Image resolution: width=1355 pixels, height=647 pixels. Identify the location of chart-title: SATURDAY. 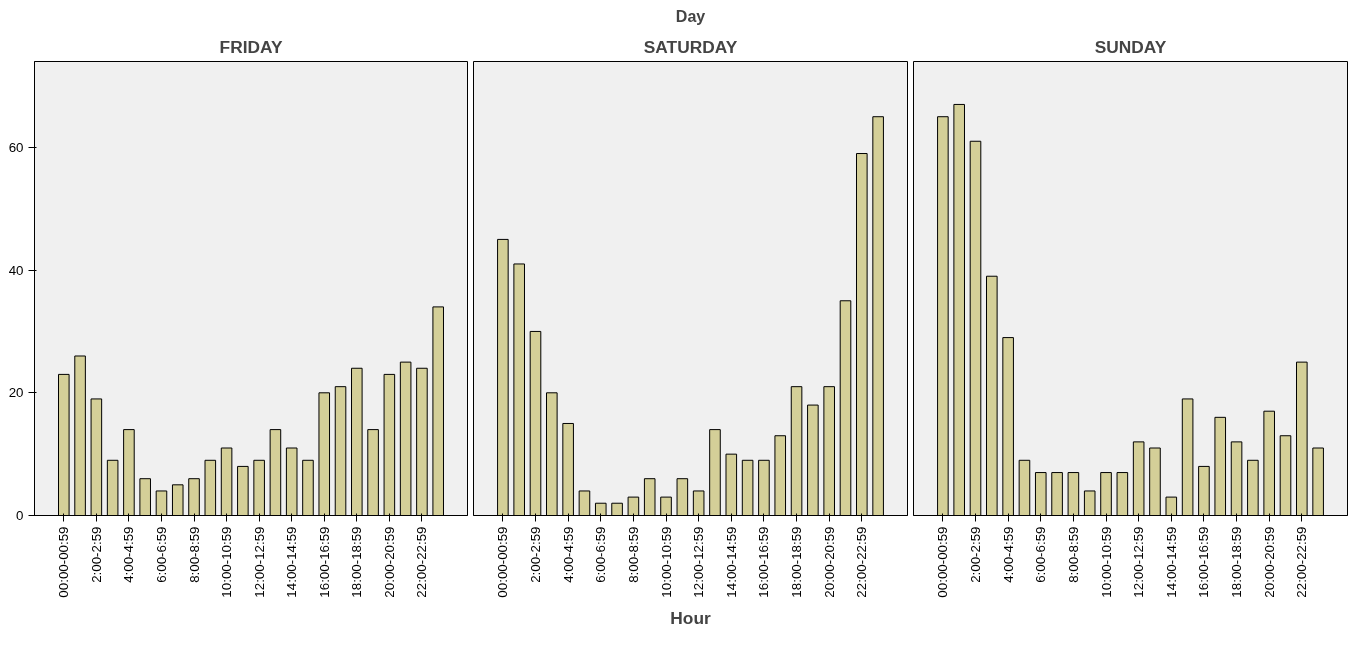
(690, 46).